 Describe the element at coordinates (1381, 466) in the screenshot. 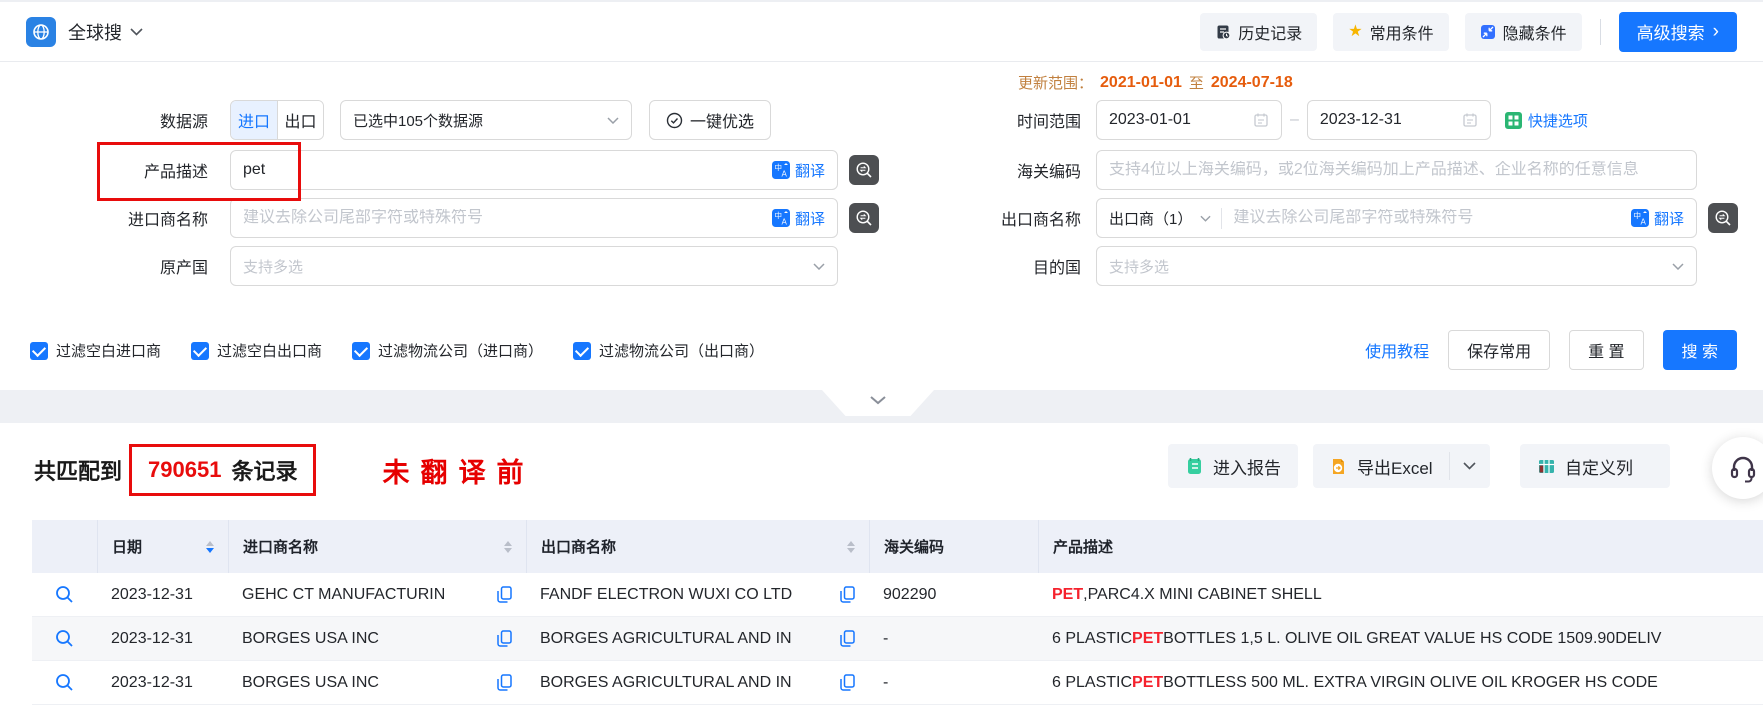

I see `export-excel-button: 导出Excel` at that location.